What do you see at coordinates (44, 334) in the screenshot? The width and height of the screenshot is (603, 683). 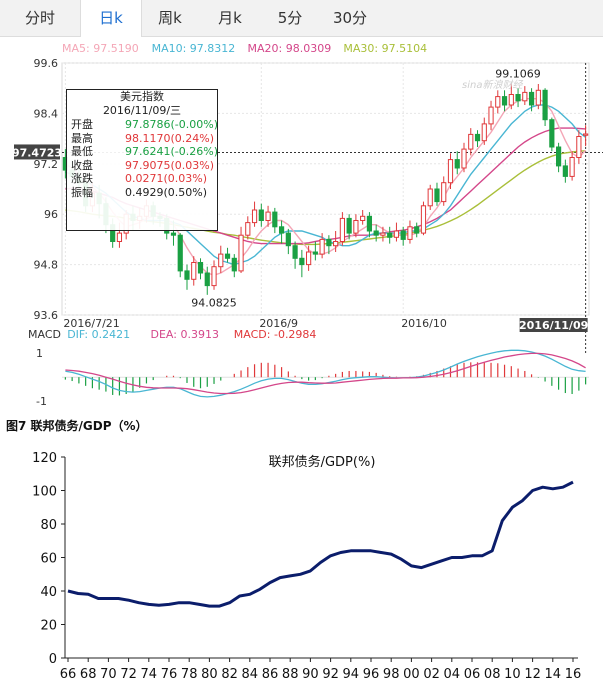 I see `macd-legend: MACD` at bounding box center [44, 334].